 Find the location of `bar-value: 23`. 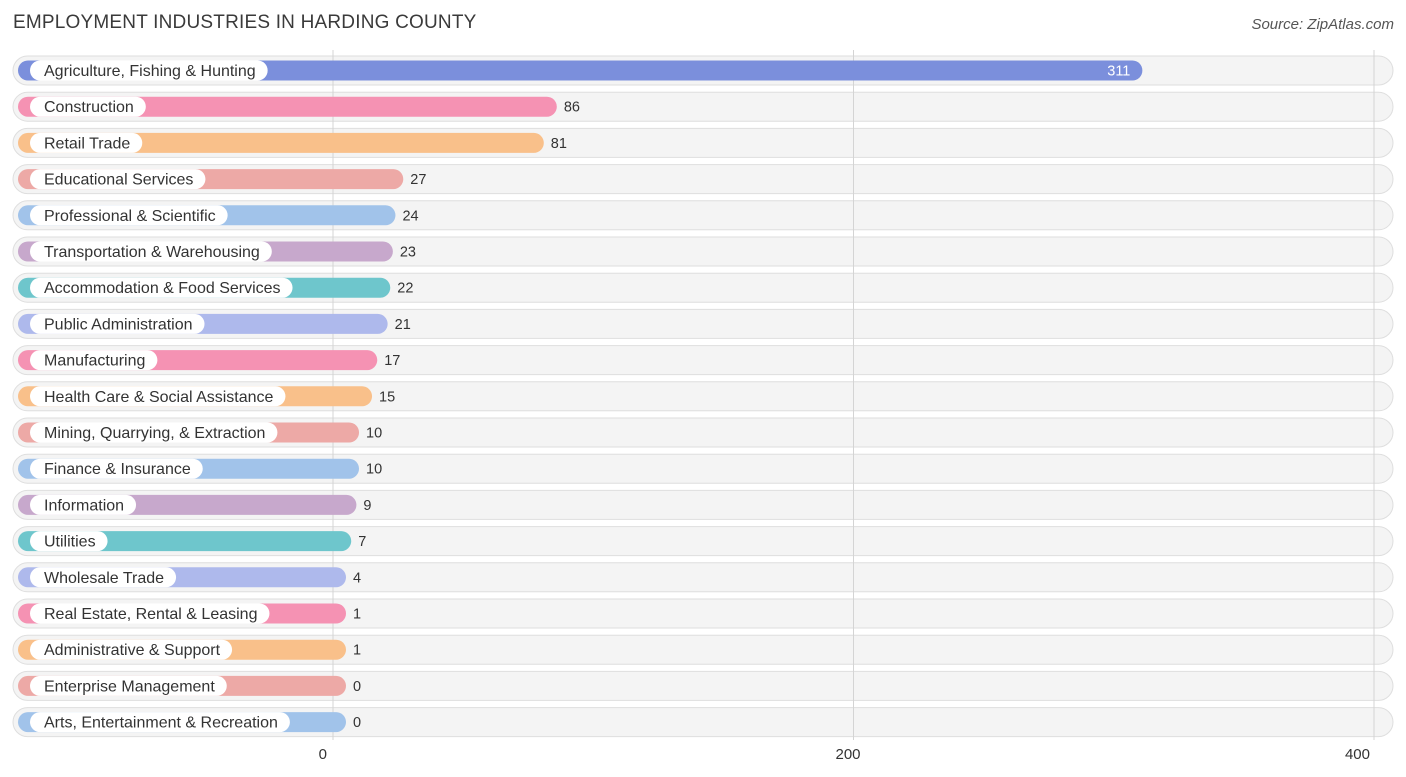

bar-value: 23 is located at coordinates (408, 253).